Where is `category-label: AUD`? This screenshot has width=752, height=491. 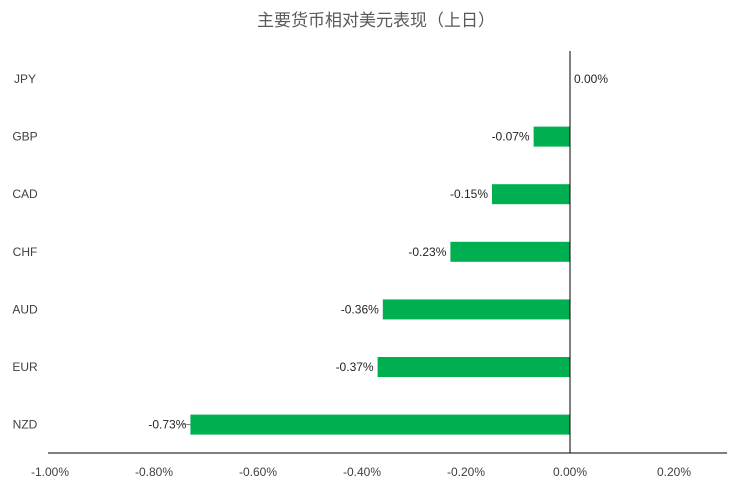 category-label: AUD is located at coordinates (25, 309).